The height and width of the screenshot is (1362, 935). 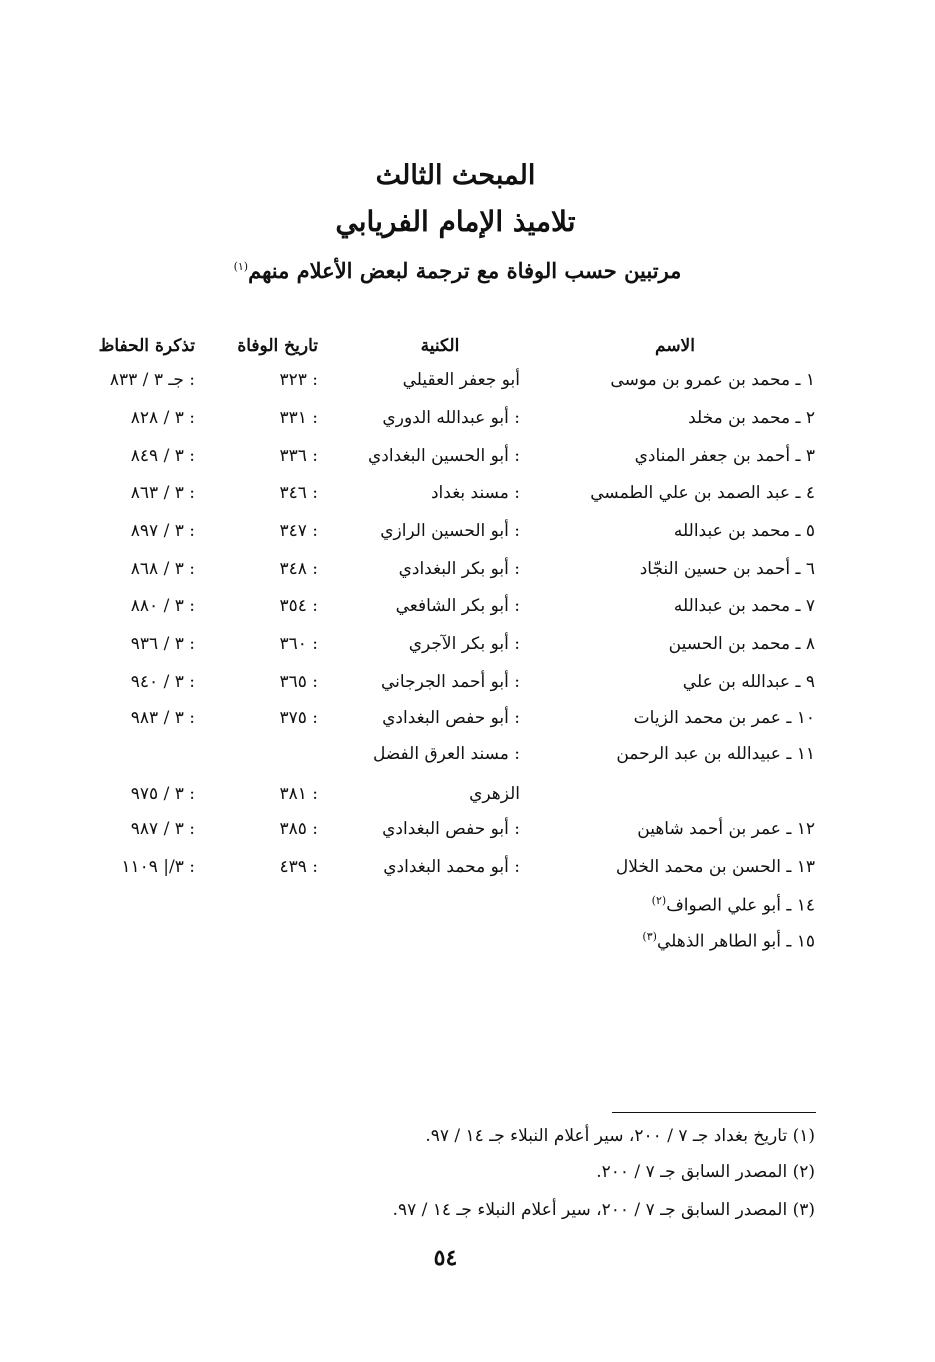 I want to click on student-name-text: ١٥ ـ أبو الطاهر الذهلي, so click(x=735, y=941).